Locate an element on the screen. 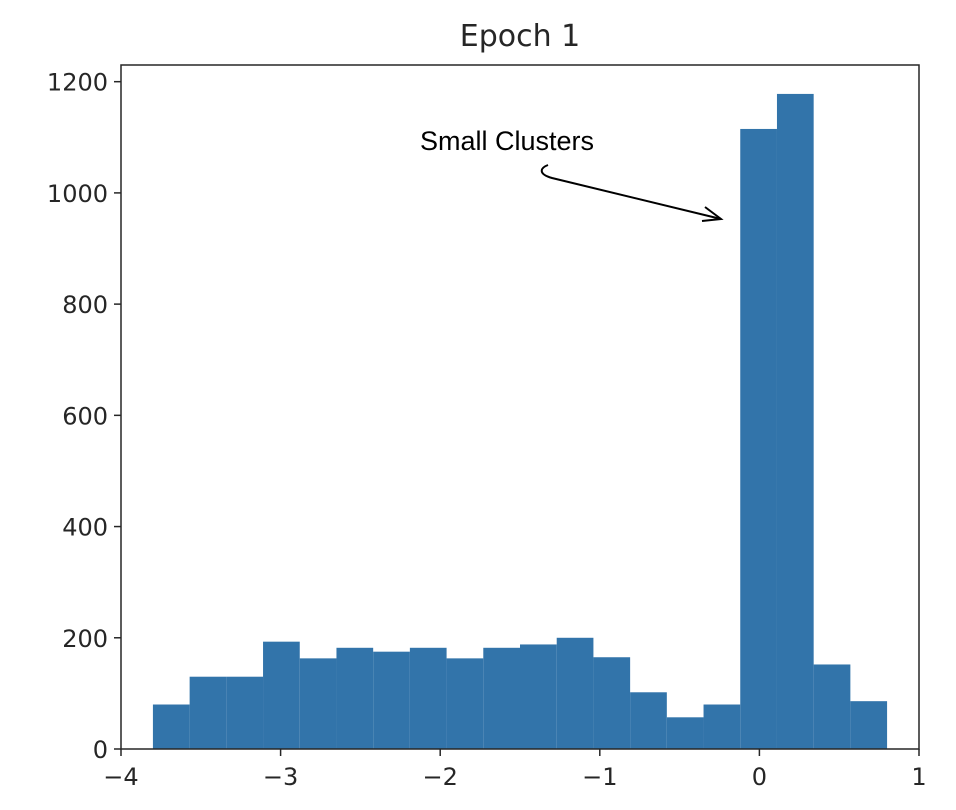 The height and width of the screenshot is (810, 956). y-tick-label: 1200 is located at coordinates (77, 83).